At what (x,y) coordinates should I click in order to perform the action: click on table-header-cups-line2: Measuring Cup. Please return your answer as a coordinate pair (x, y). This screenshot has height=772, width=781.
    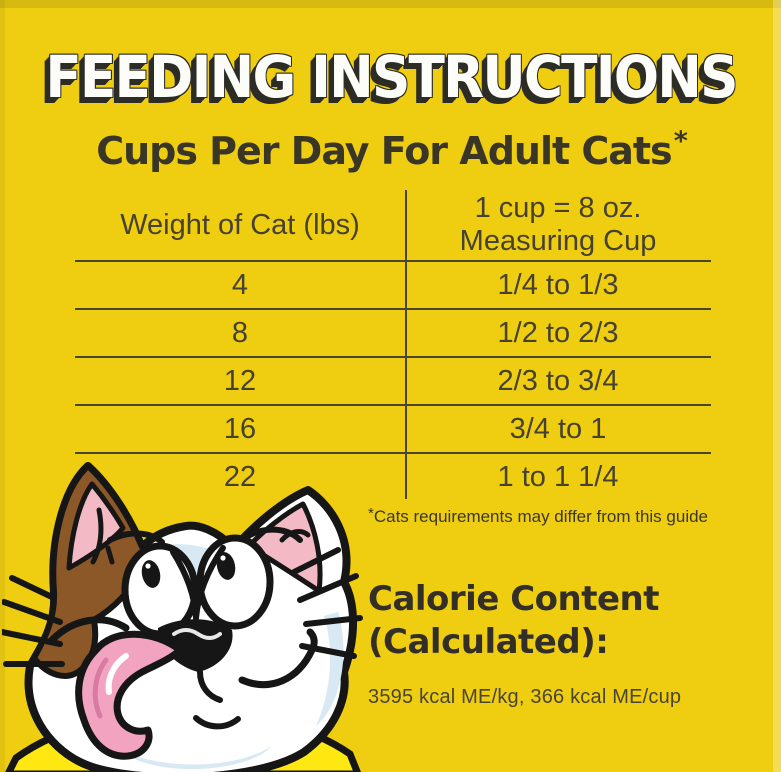
    Looking at the image, I should click on (558, 241).